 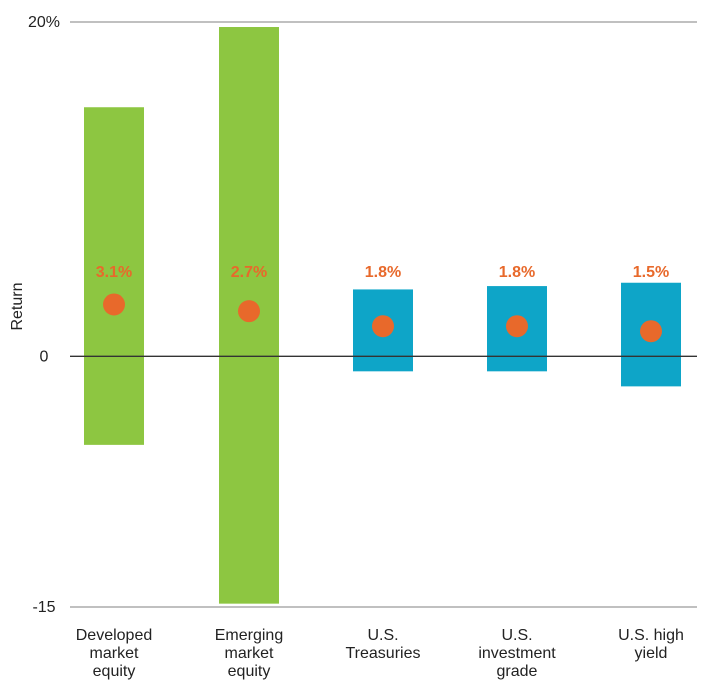 What do you see at coordinates (651, 653) in the screenshot?
I see `category-label-line: yield` at bounding box center [651, 653].